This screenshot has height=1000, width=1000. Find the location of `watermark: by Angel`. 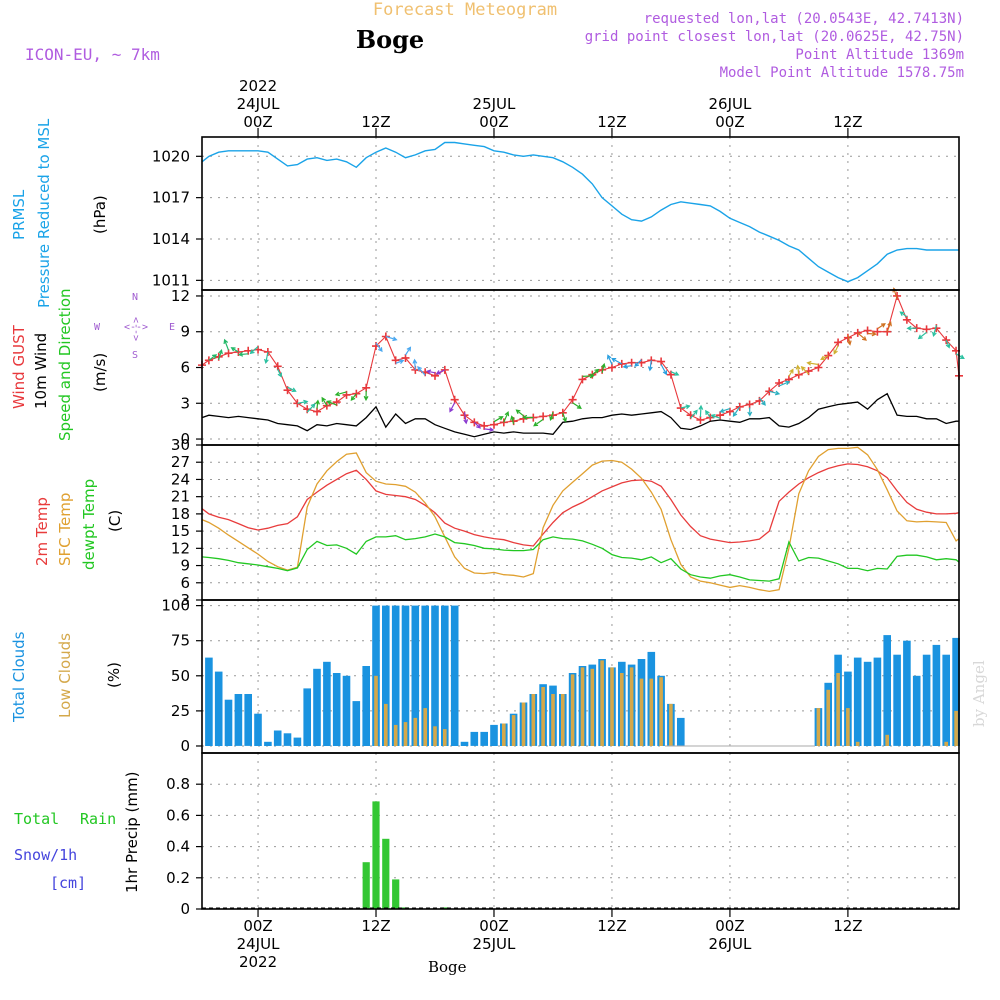

watermark: by Angel is located at coordinates (979, 693).